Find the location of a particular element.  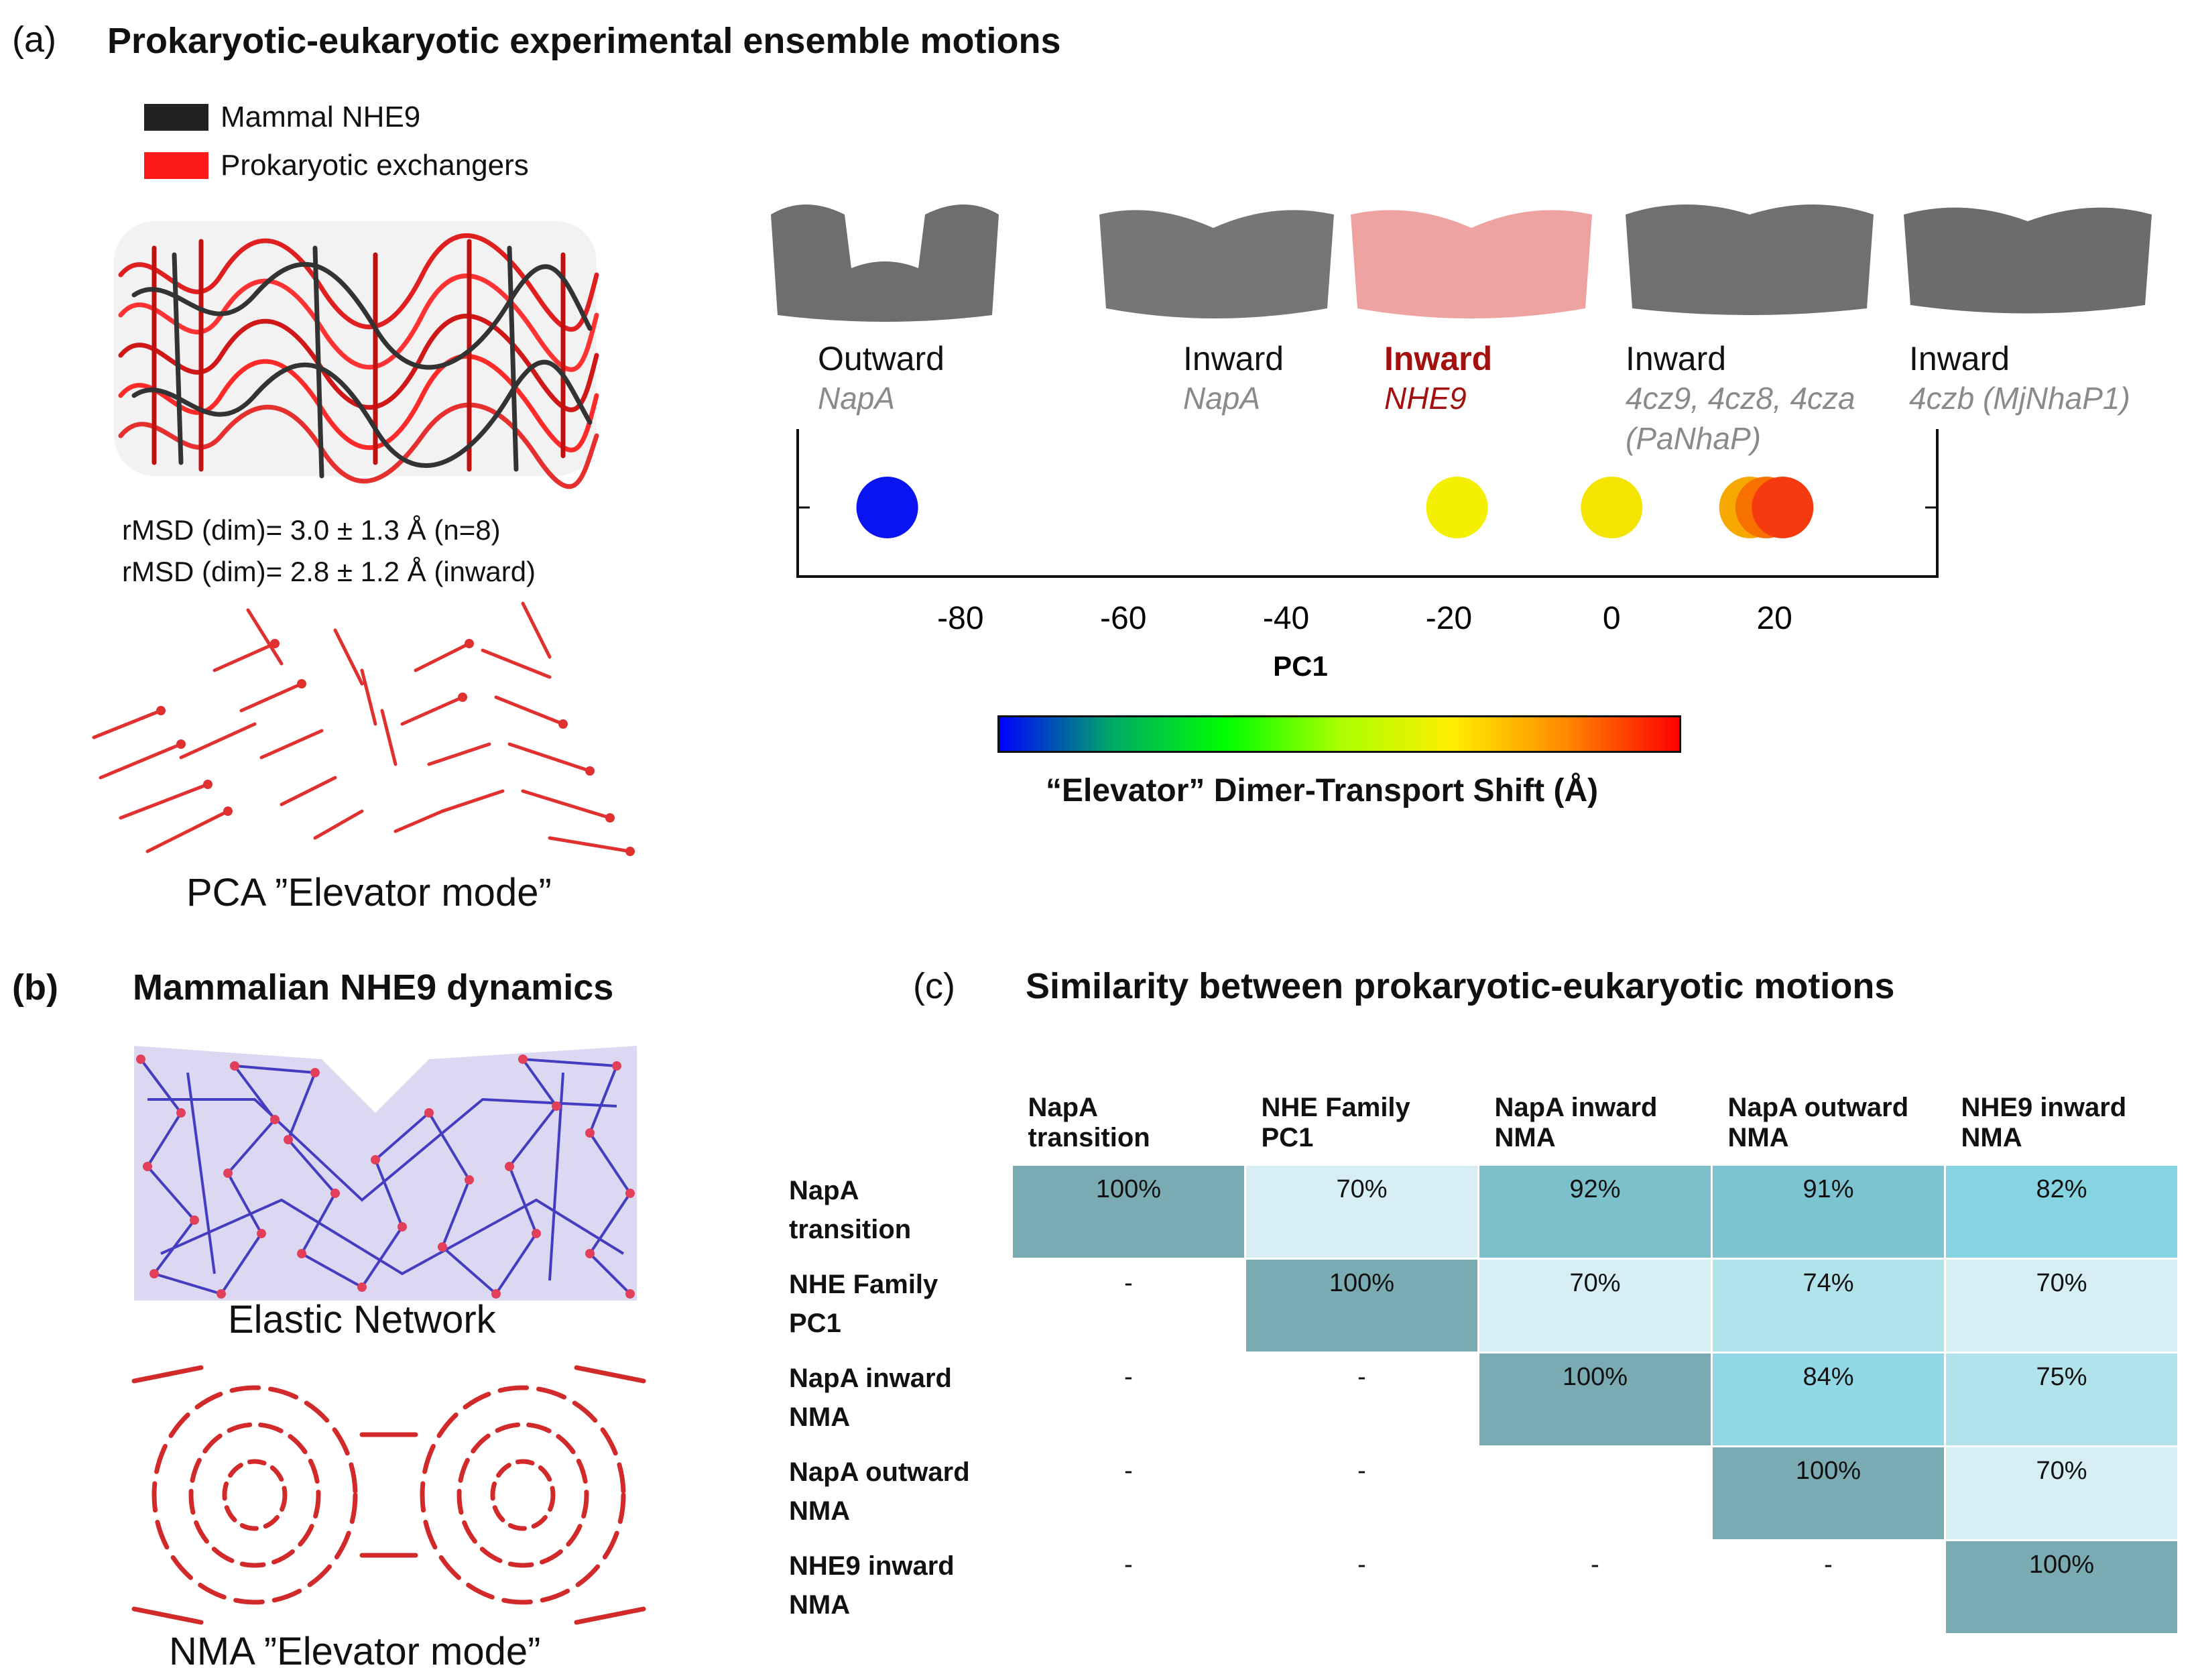

column-header: NapA inward NMA is located at coordinates (1576, 1122).